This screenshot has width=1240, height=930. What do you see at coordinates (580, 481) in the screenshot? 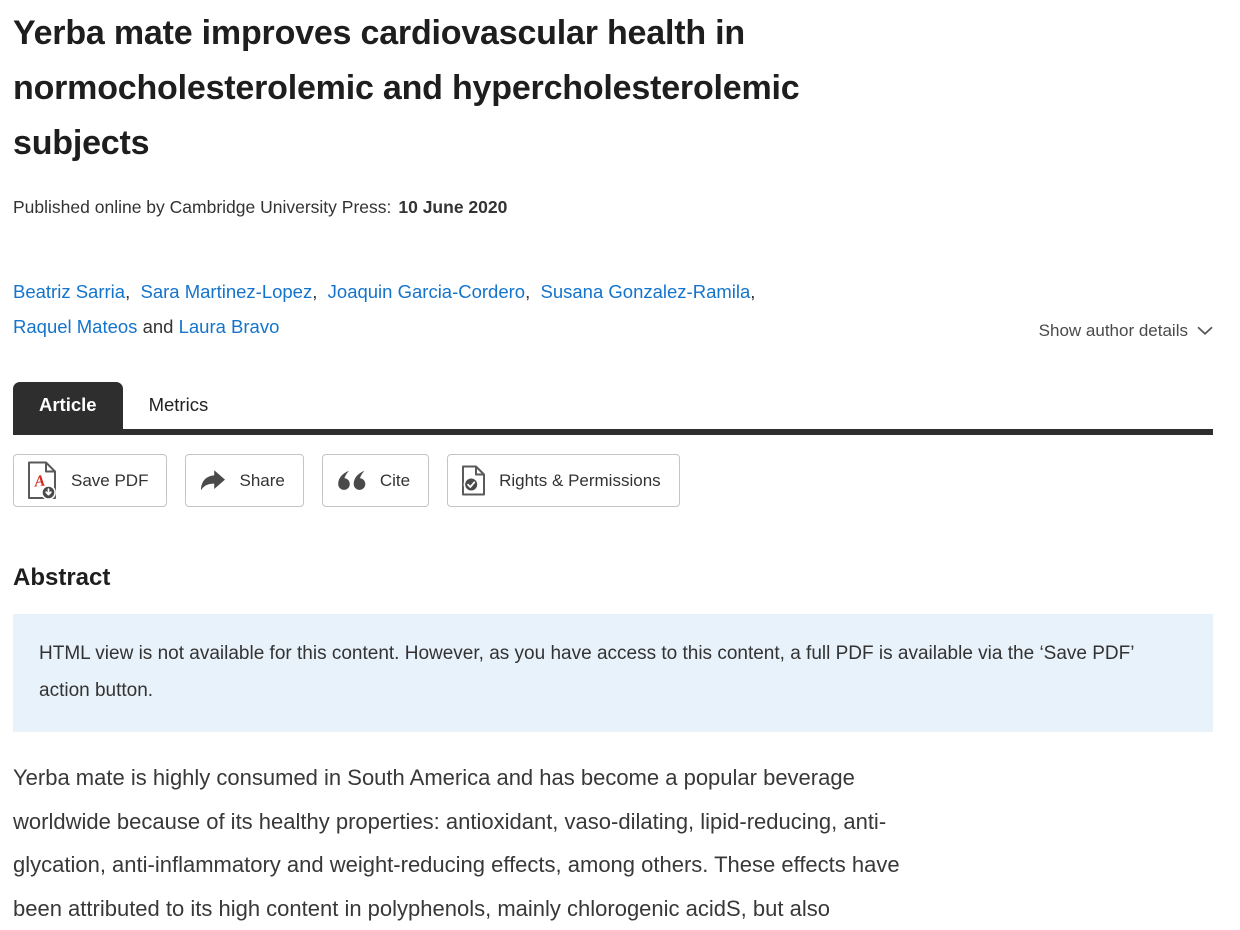
I see `rights-permissions-label: Rights & Permissions` at bounding box center [580, 481].